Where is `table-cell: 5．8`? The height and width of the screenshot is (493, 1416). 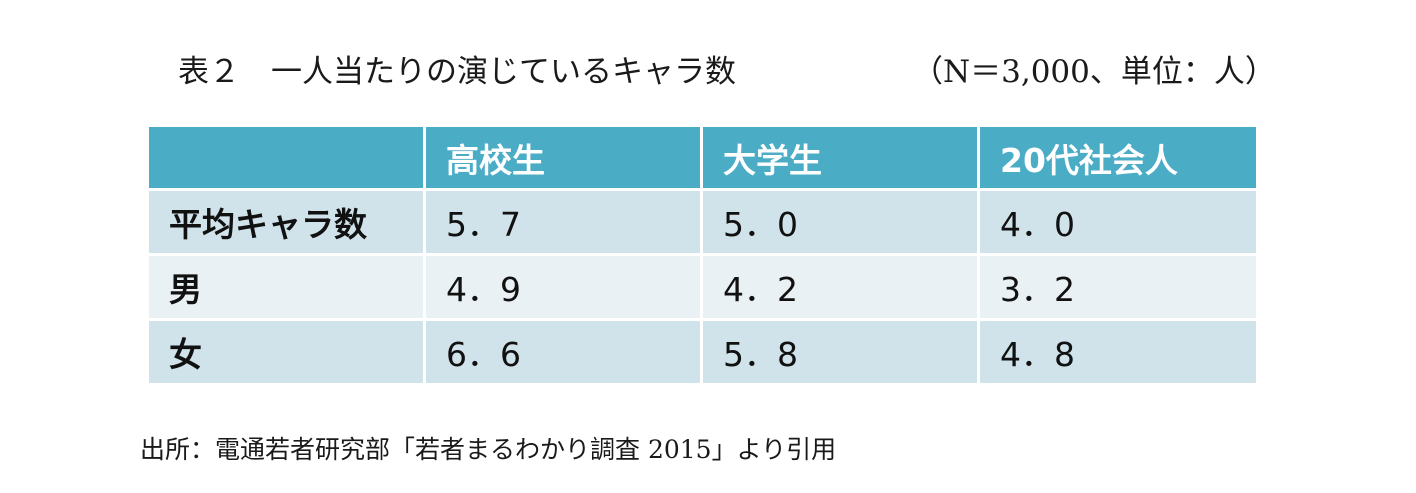 table-cell: 5．8 is located at coordinates (840, 352).